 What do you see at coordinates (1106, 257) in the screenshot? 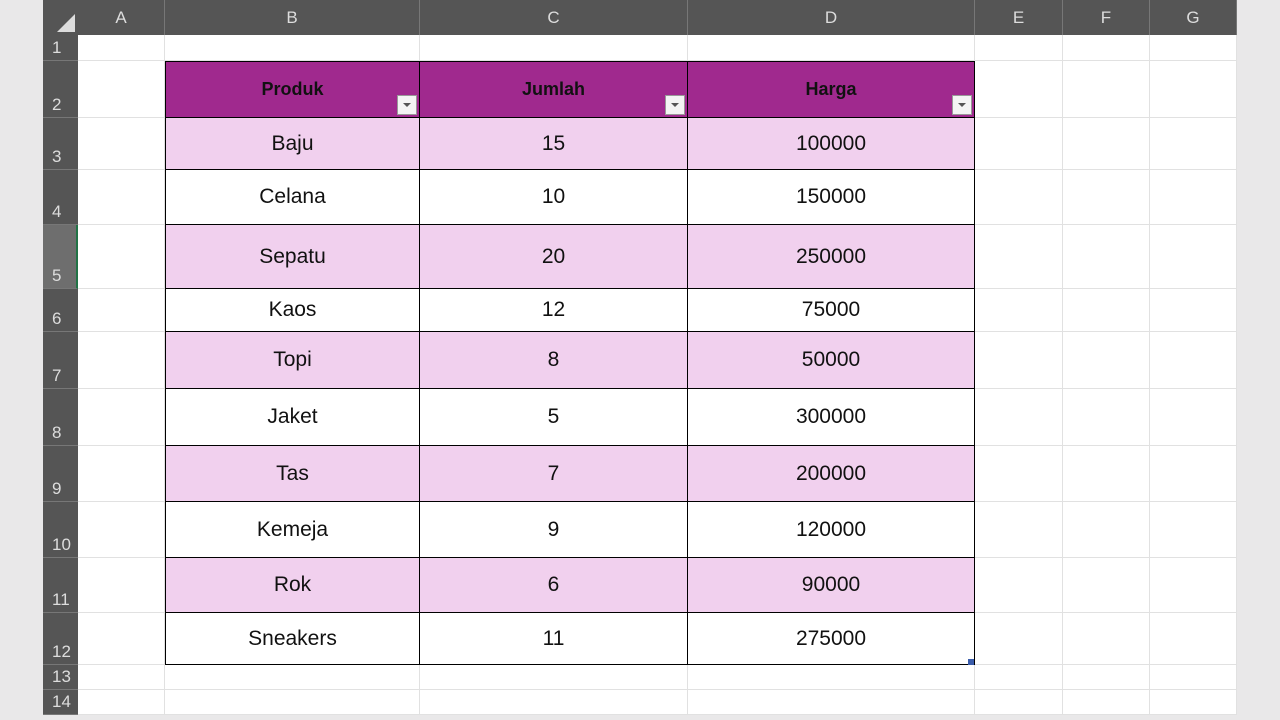
I see `cell-F5` at bounding box center [1106, 257].